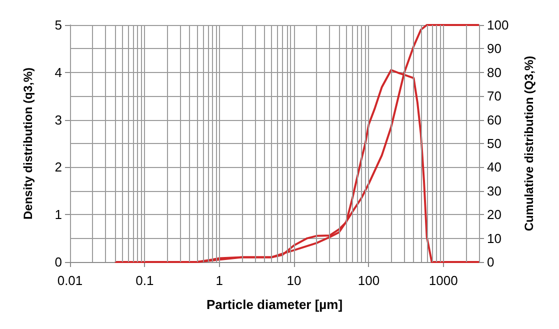 The height and width of the screenshot is (329, 559). Describe the element at coordinates (28, 143) in the screenshot. I see `y-axis-title: Density distribution (q3,%)` at that location.